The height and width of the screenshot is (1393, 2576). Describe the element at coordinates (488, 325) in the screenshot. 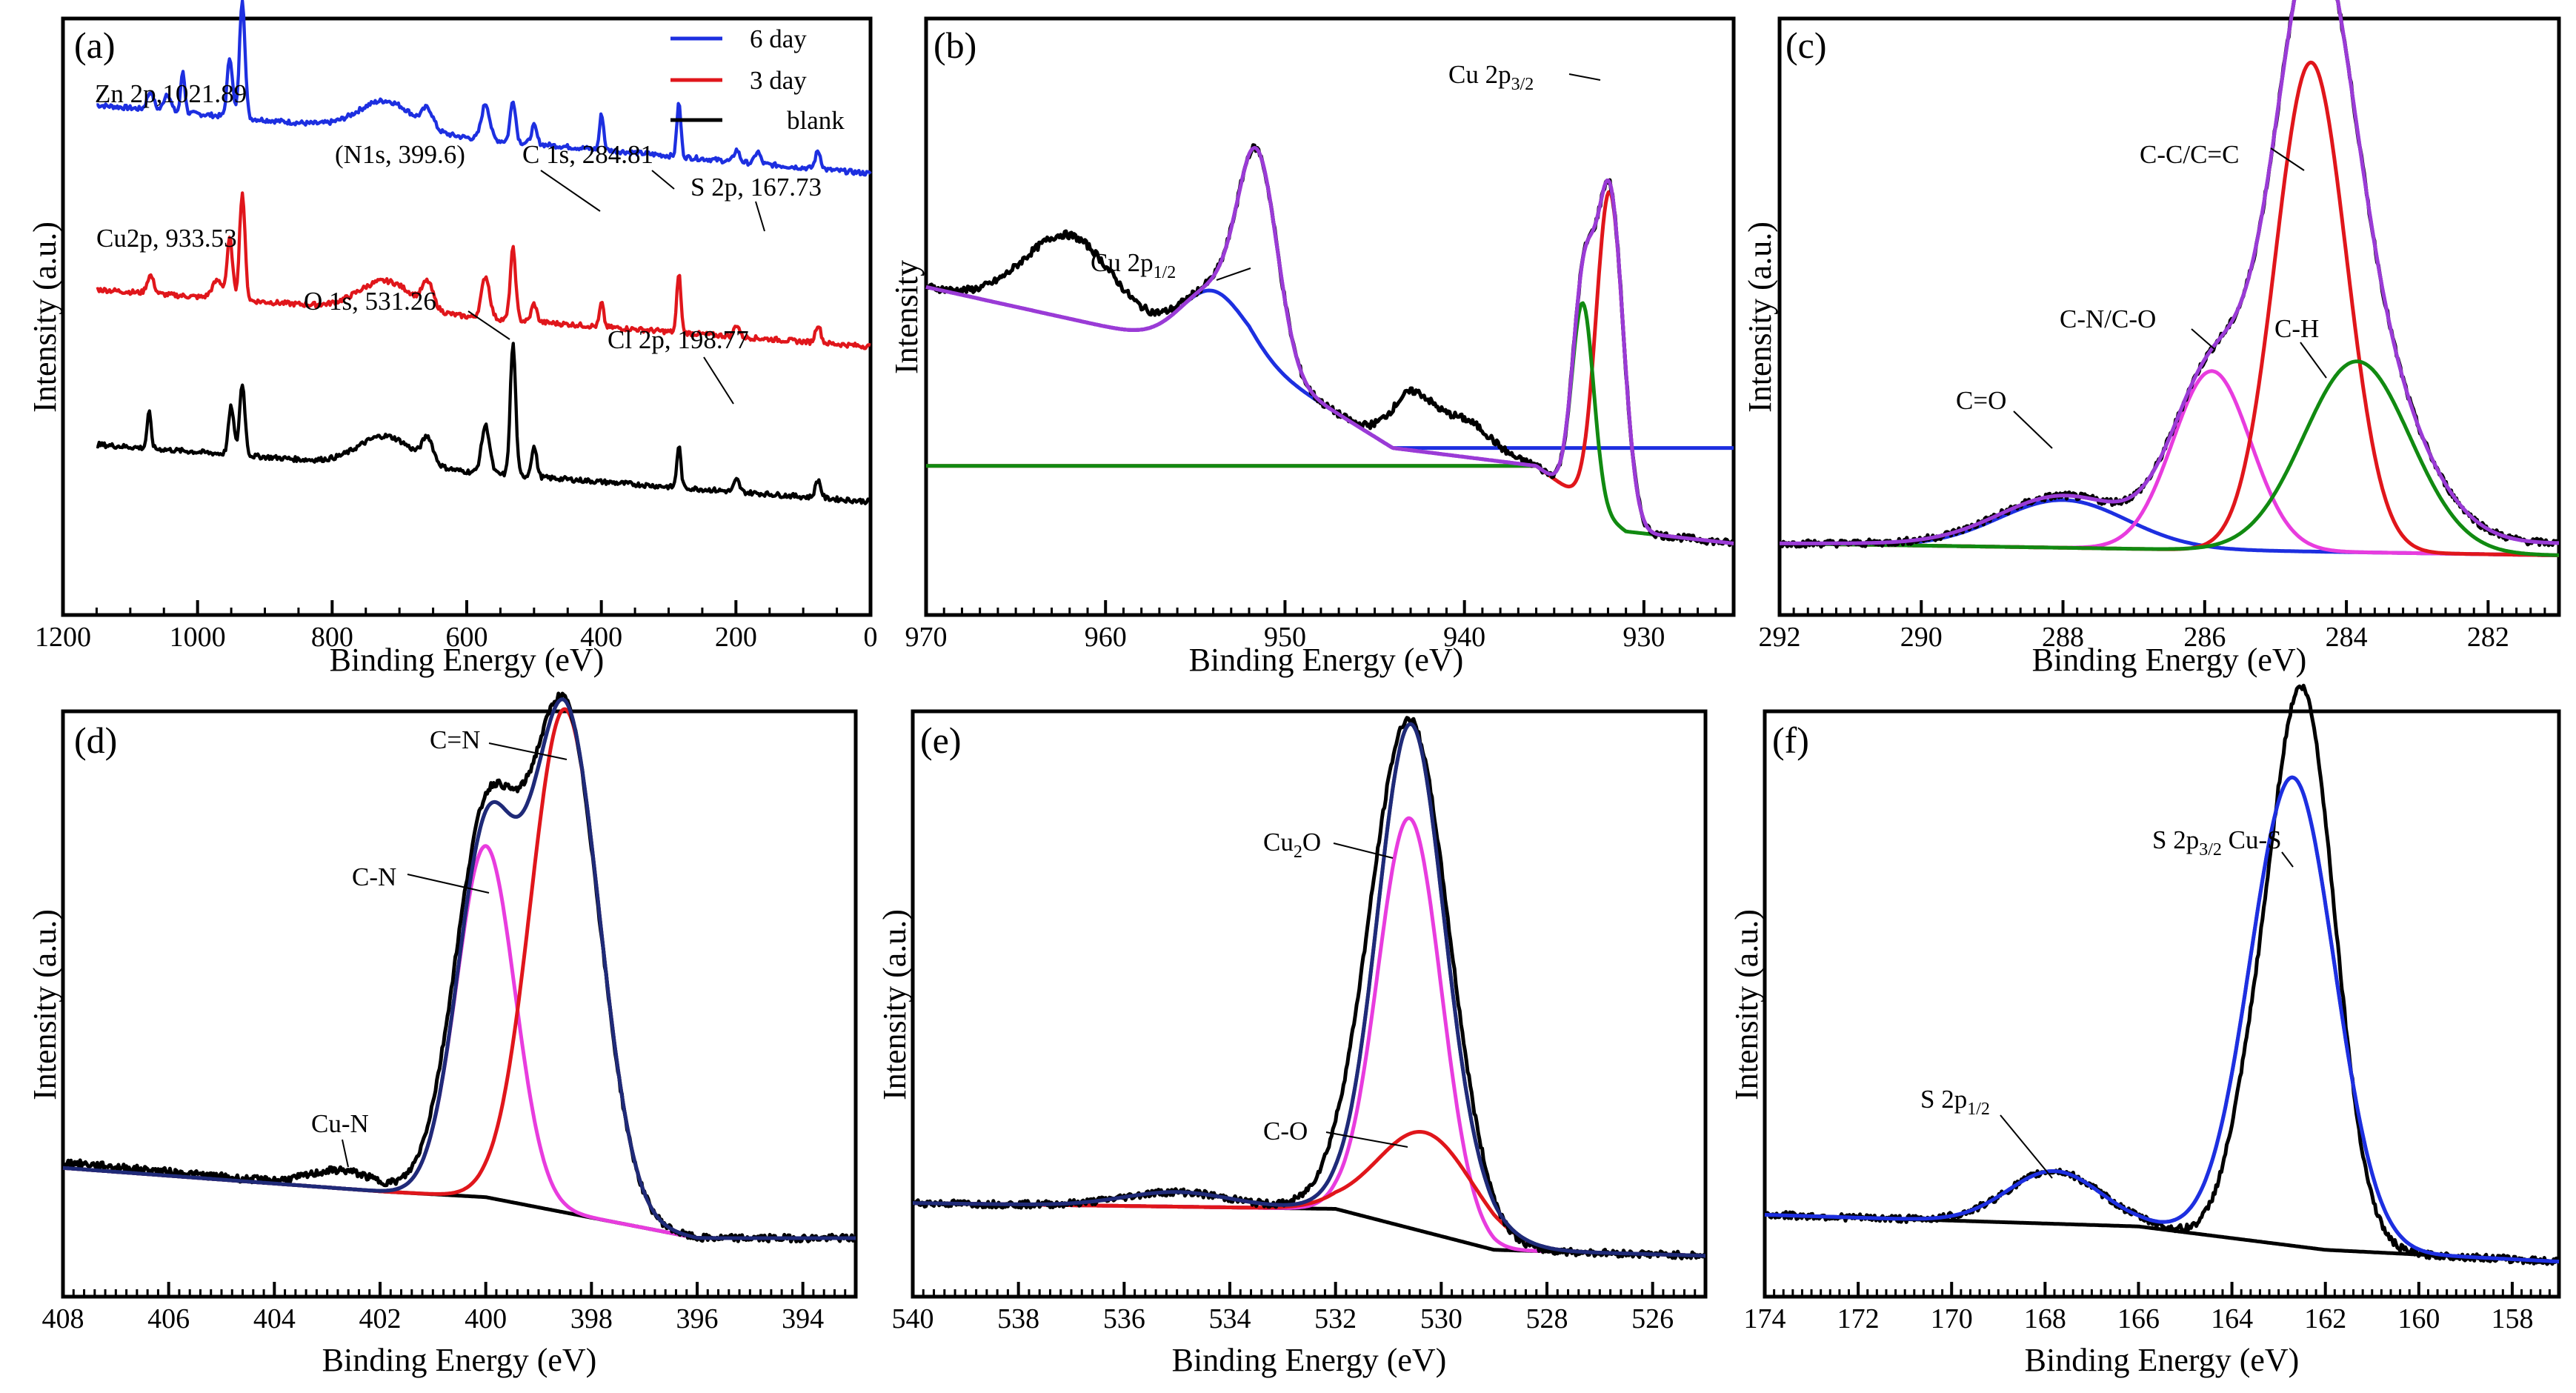

I see `leader-o1s` at that location.